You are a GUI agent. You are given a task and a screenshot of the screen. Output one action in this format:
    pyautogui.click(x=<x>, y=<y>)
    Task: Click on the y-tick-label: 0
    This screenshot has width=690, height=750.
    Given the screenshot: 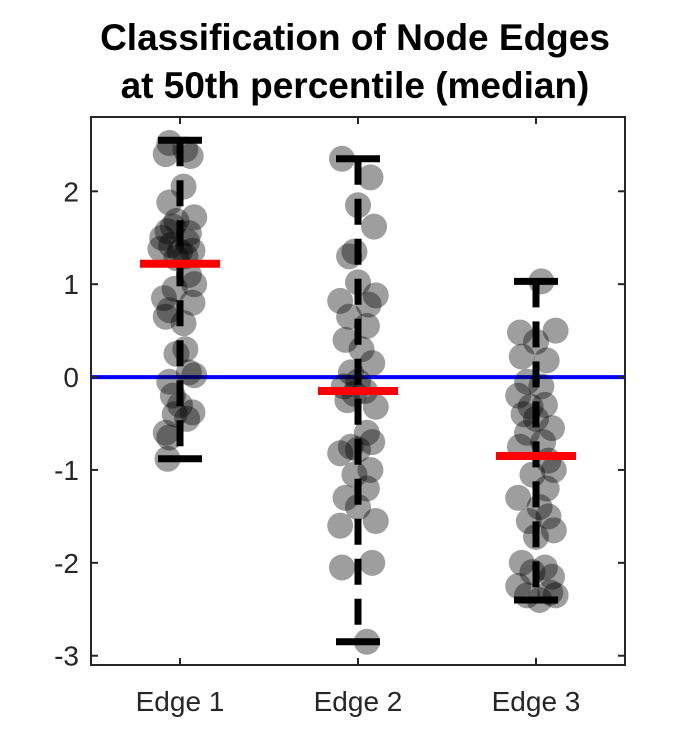 What is the action you would take?
    pyautogui.click(x=71, y=377)
    